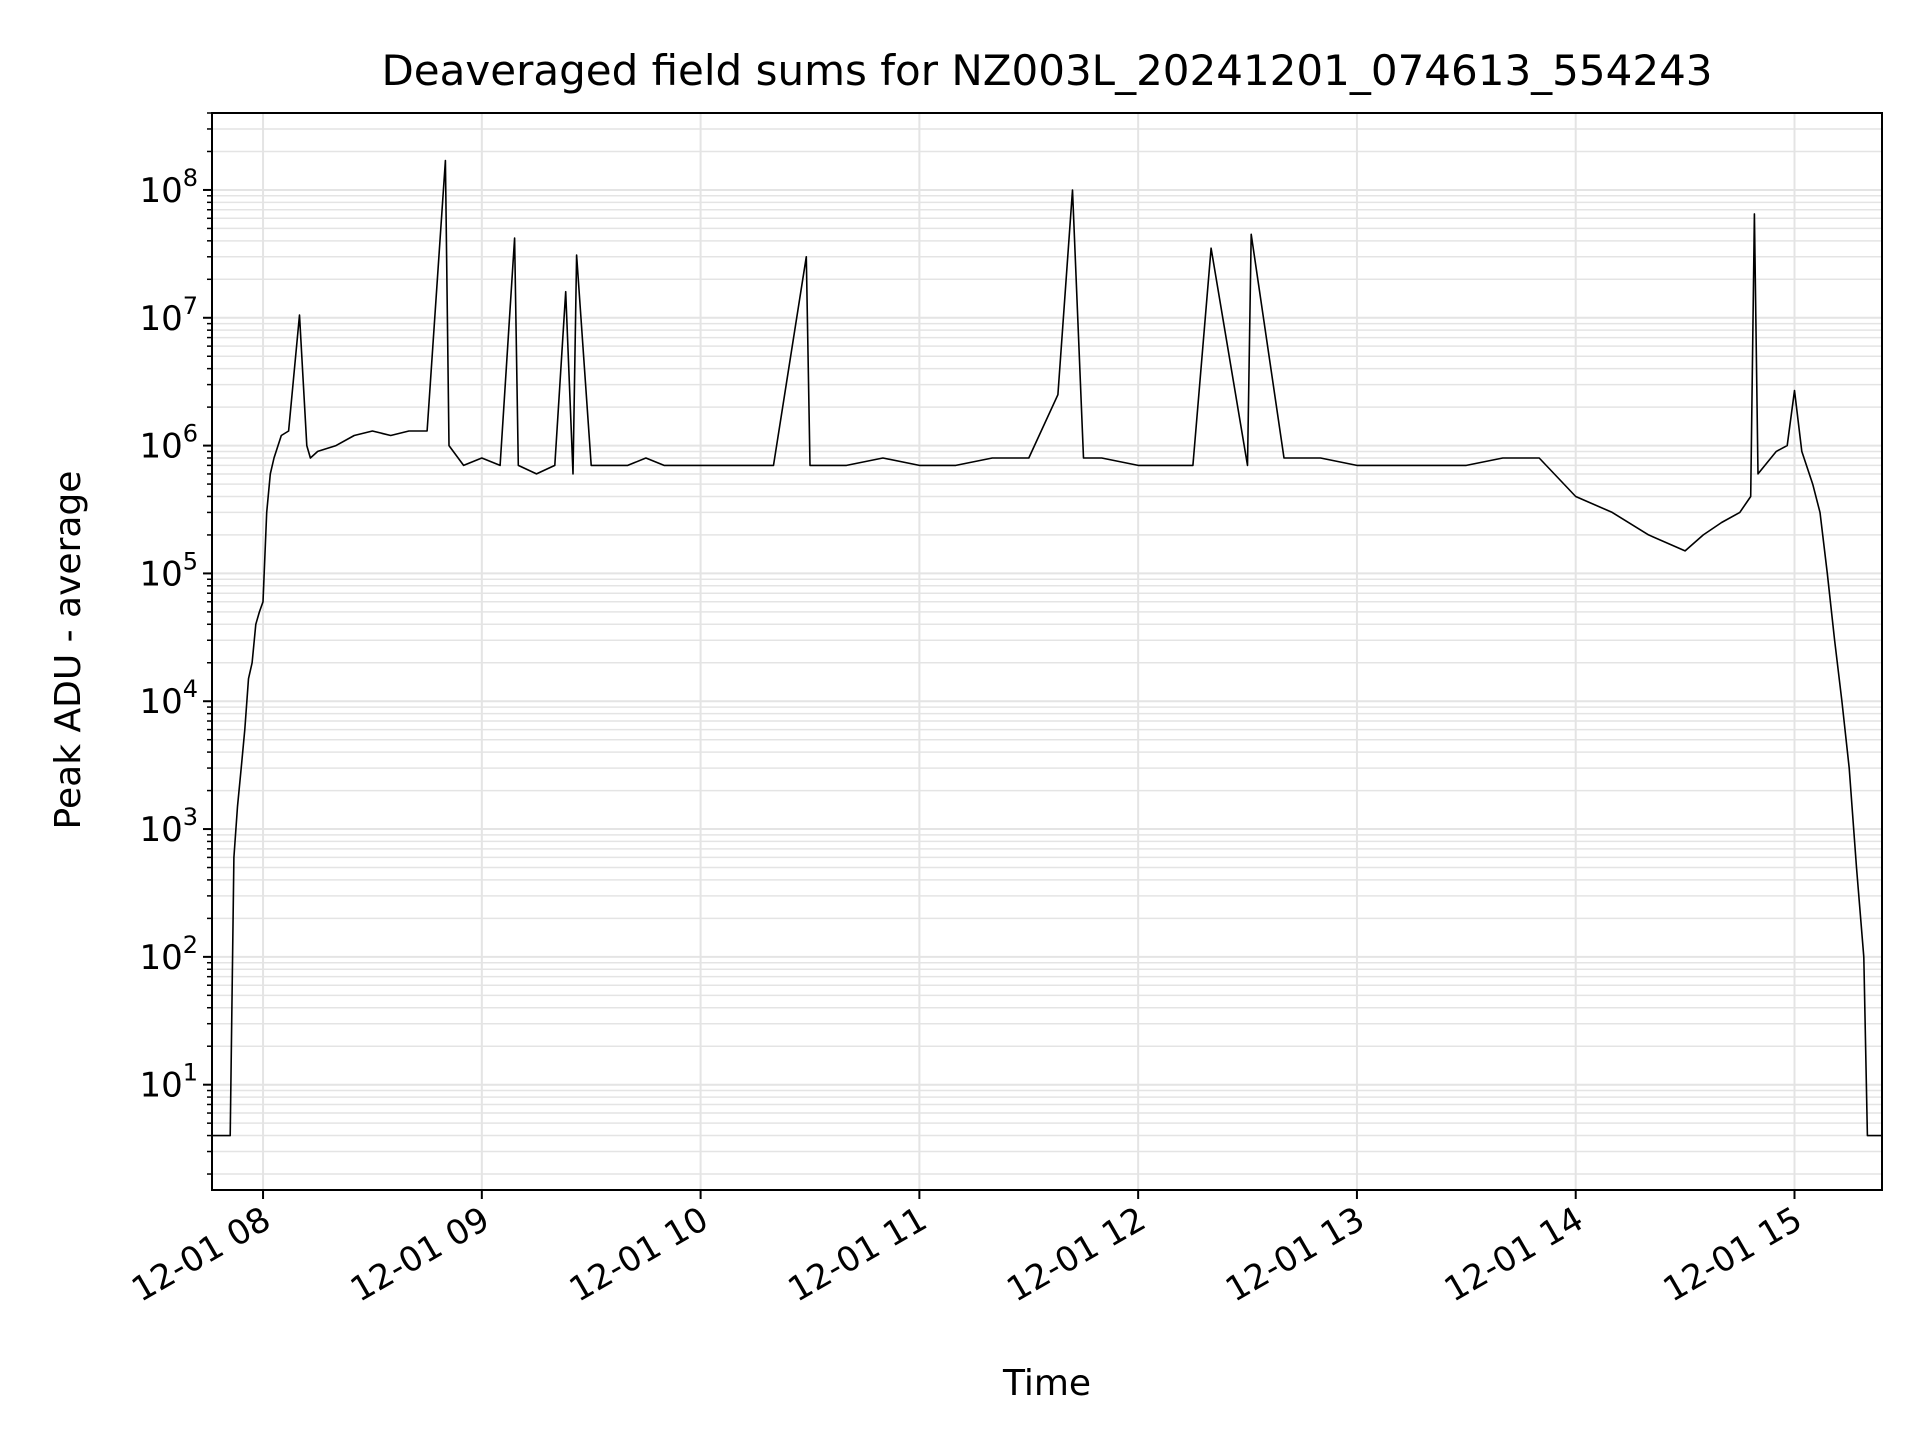 The height and width of the screenshot is (1440, 1920). I want to click on y-tick-label: 10⁵, so click(168, 570).